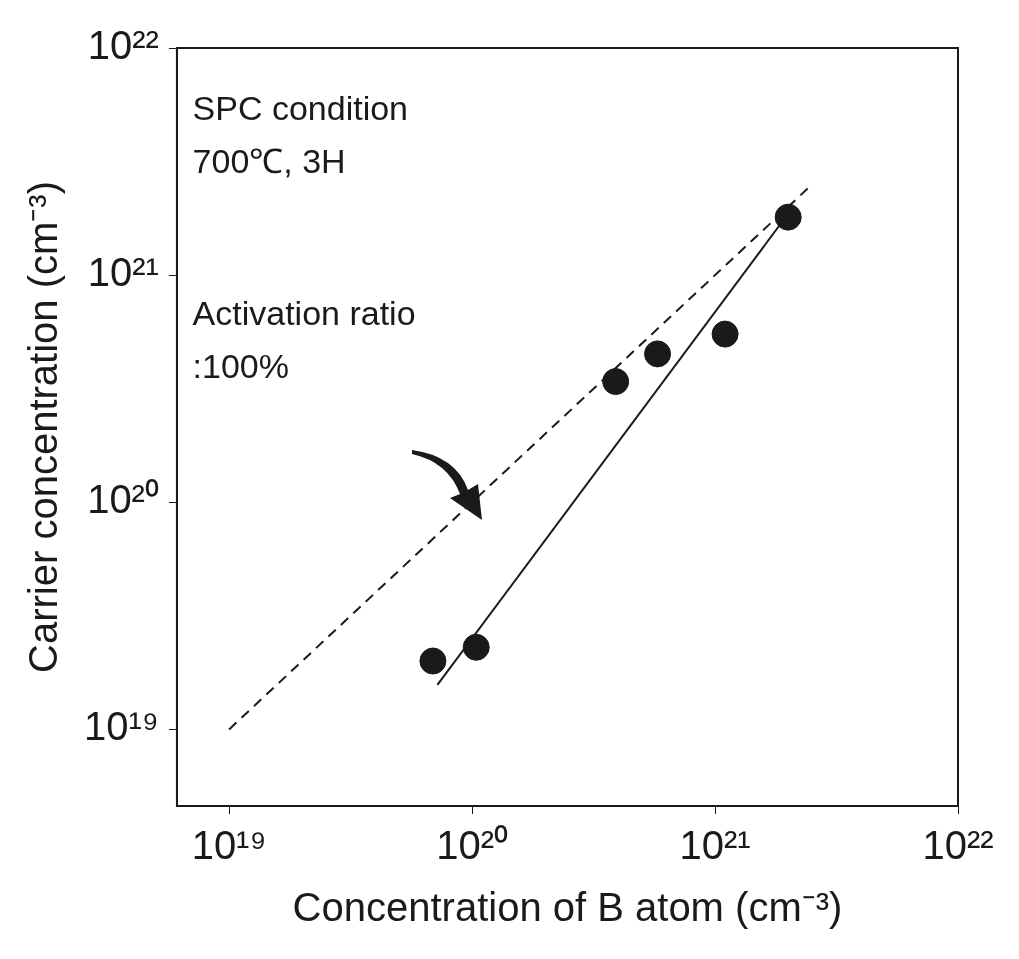 This screenshot has height=959, width=1019. I want to click on annotation: Activation ratio, so click(304, 312).